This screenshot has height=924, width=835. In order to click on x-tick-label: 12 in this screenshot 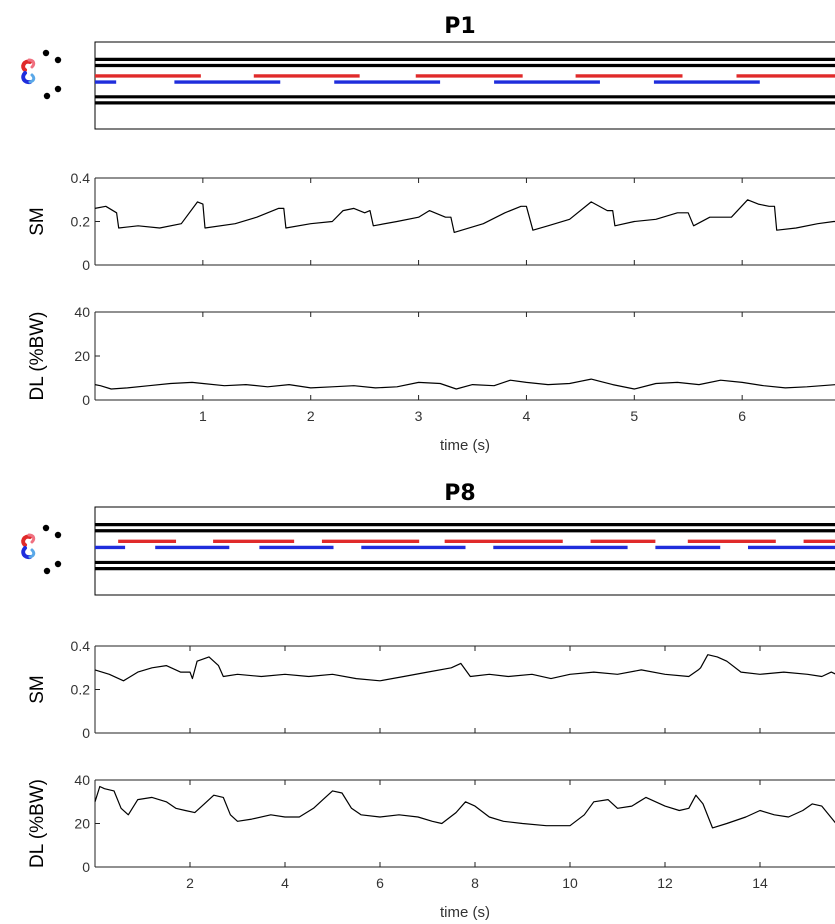, I will do `click(665, 883)`.